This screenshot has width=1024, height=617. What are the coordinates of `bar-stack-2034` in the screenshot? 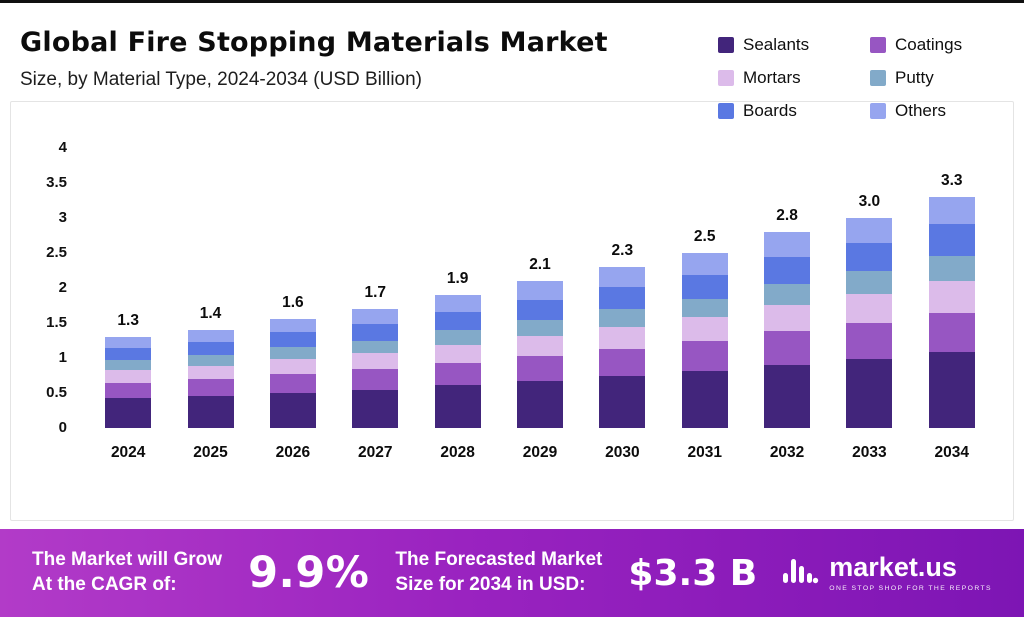 It's located at (951, 312).